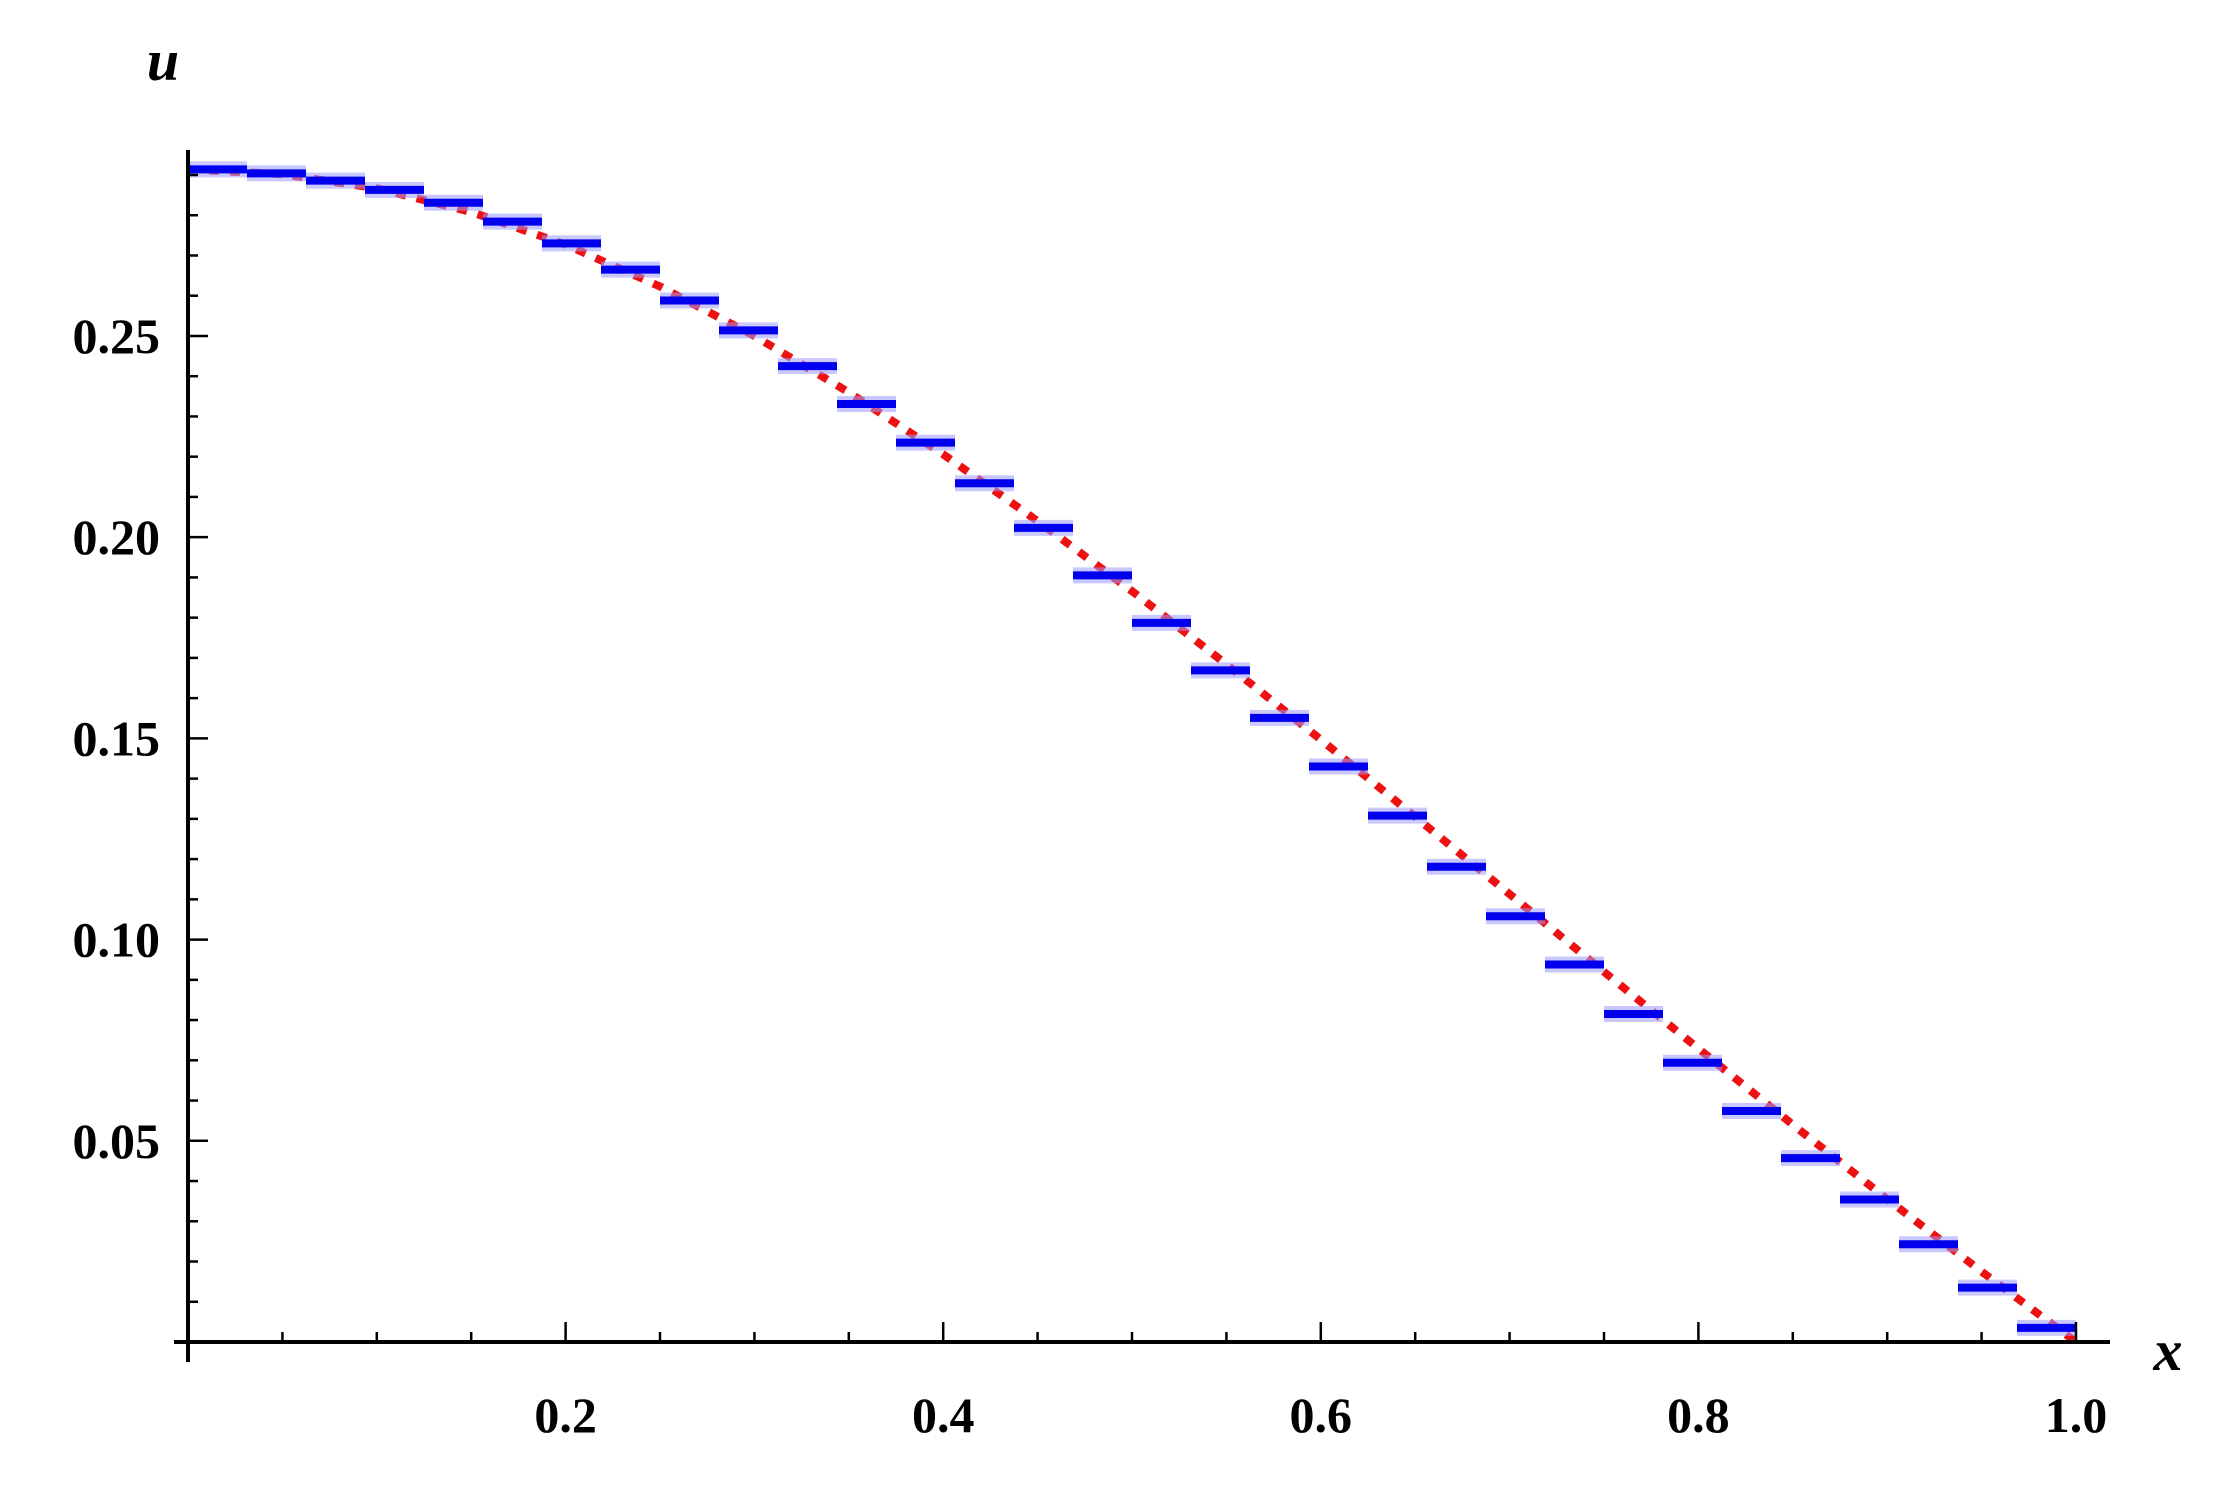 The height and width of the screenshot is (1490, 2222). Describe the element at coordinates (117, 336) in the screenshot. I see `y-tick-label: 0.25` at that location.